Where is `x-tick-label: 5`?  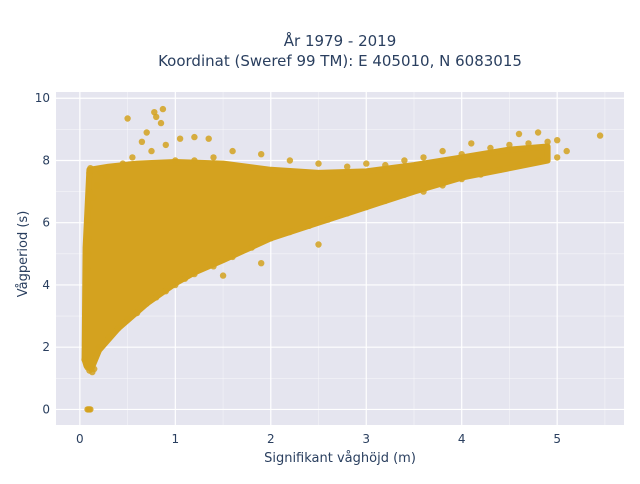
x-tick-label: 5 is located at coordinates (557, 439).